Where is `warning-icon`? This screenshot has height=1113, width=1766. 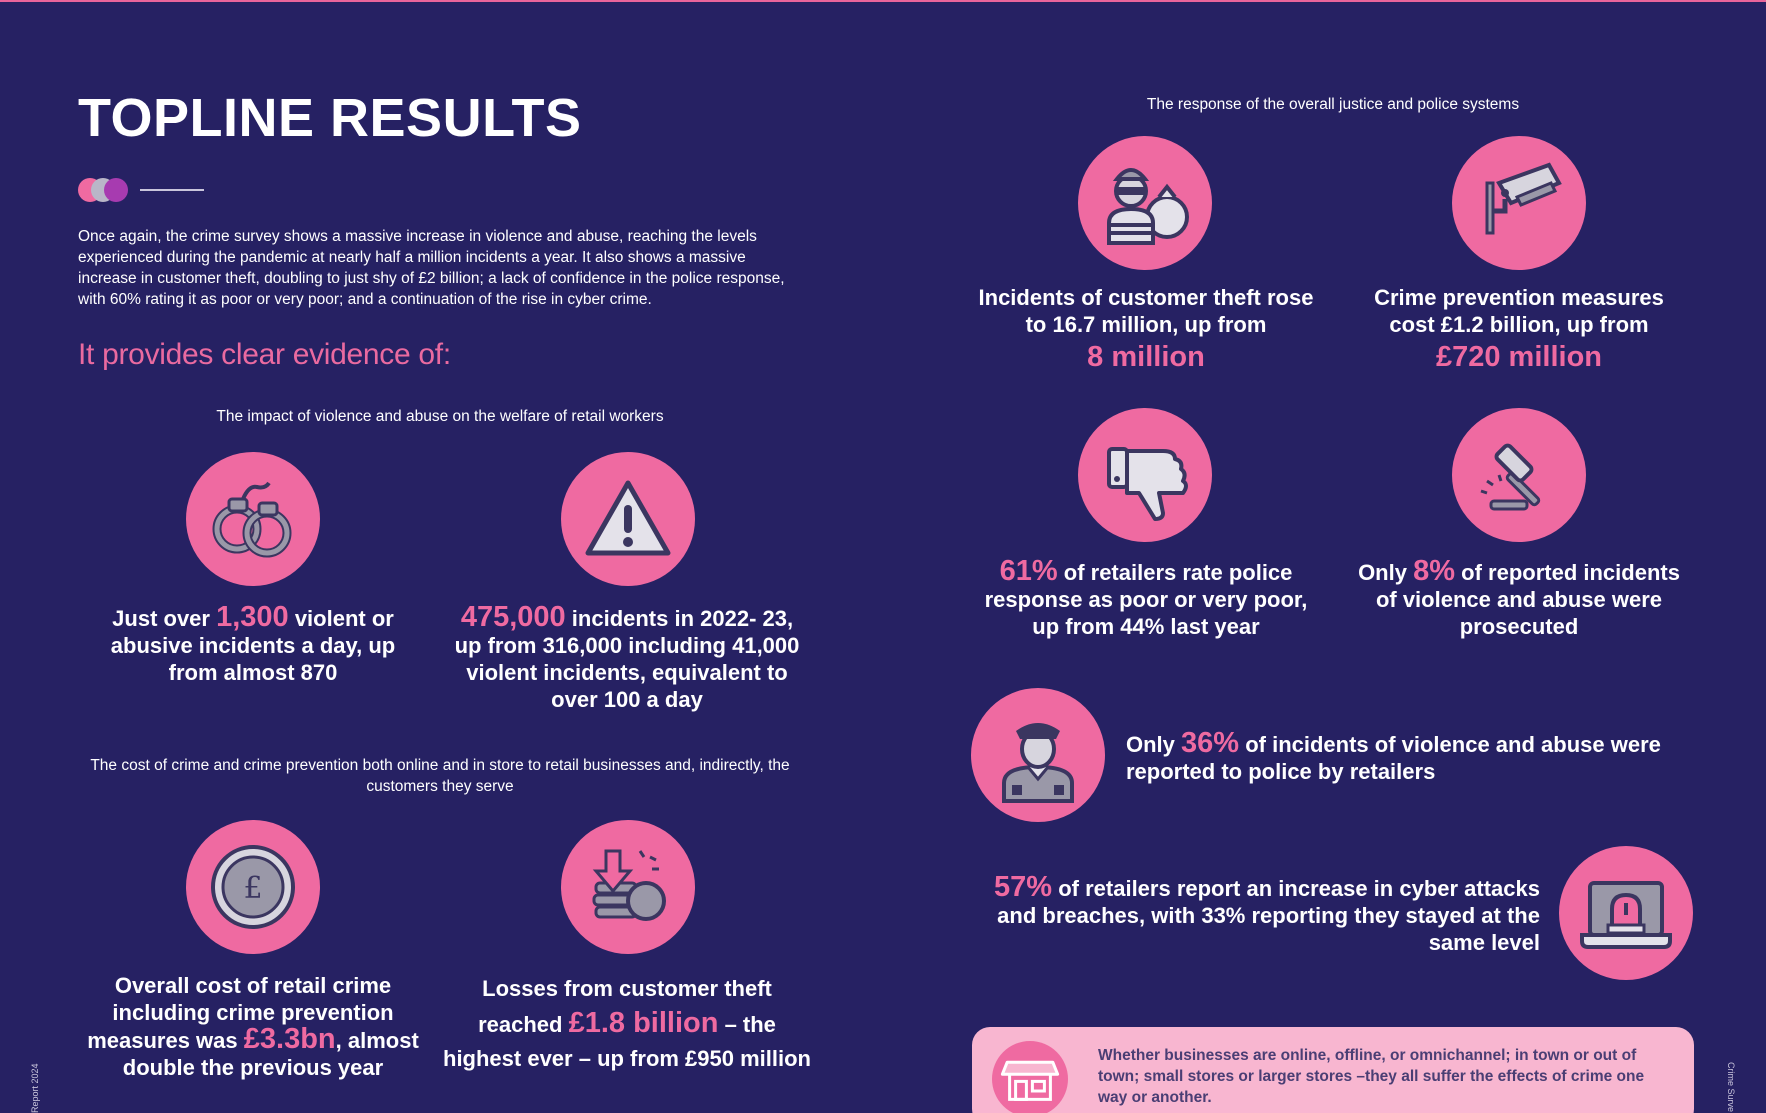 warning-icon is located at coordinates (628, 519).